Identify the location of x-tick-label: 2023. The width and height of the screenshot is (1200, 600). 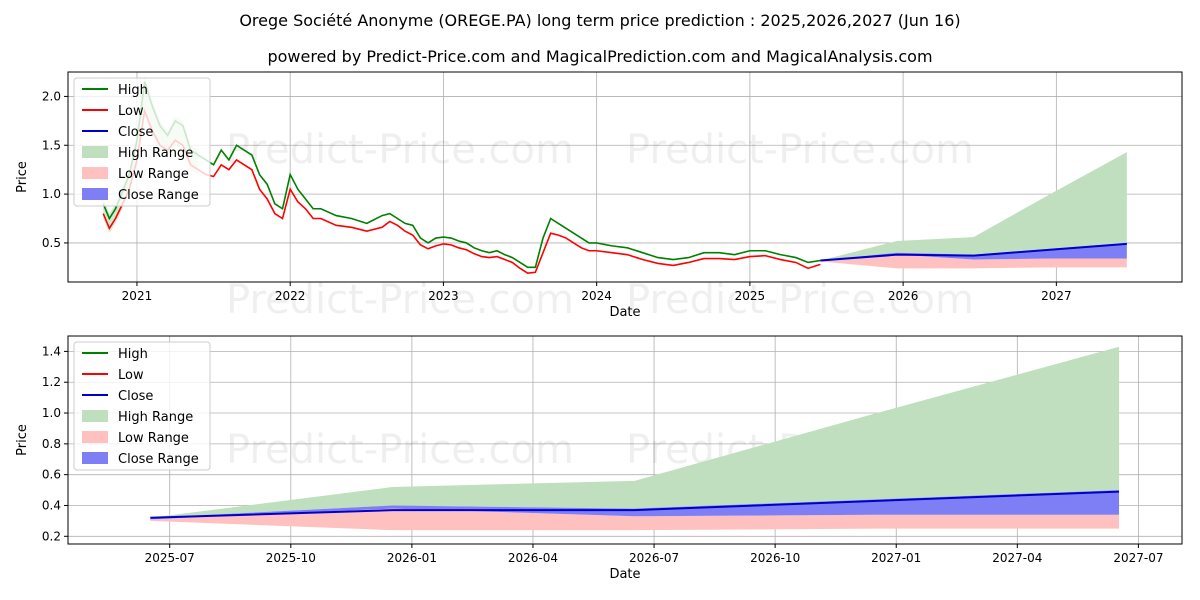
(443, 296).